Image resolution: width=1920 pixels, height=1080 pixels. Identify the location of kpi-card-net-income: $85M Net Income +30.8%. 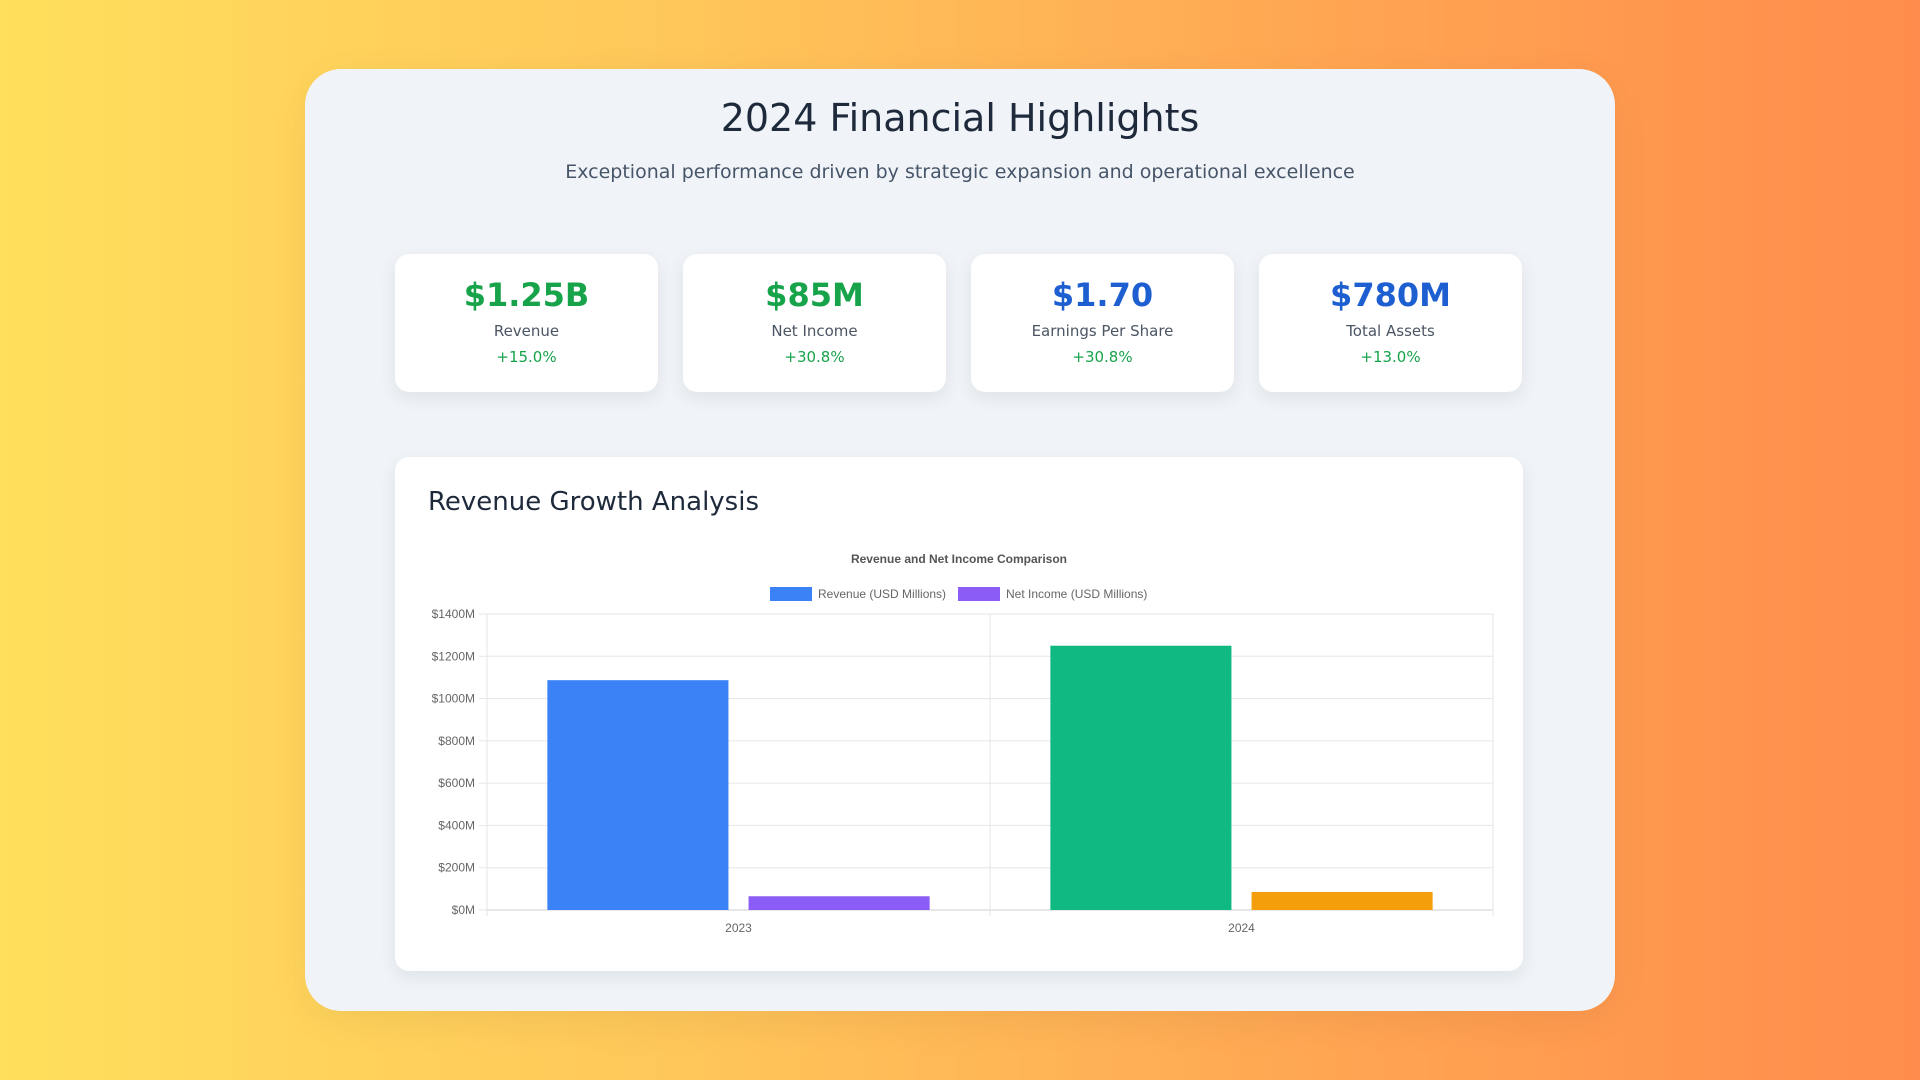
(814, 323).